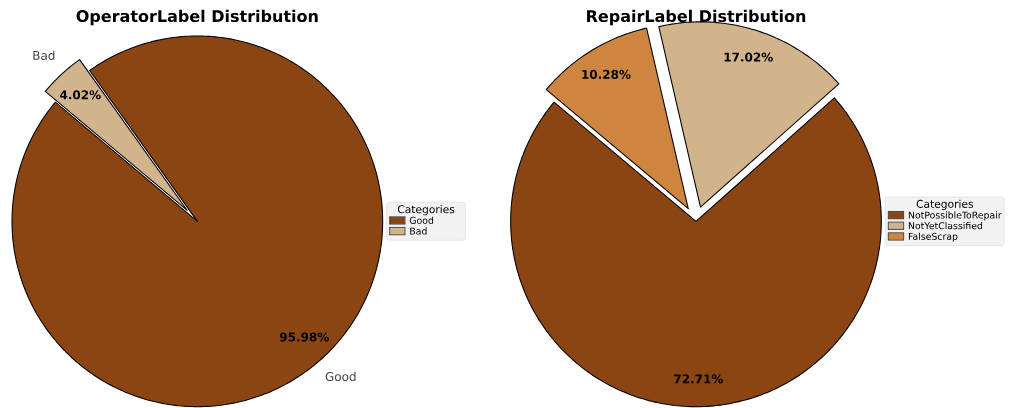 This screenshot has width=1024, height=408. Describe the element at coordinates (304, 337) in the screenshot. I see `data-label: 95.98%` at that location.